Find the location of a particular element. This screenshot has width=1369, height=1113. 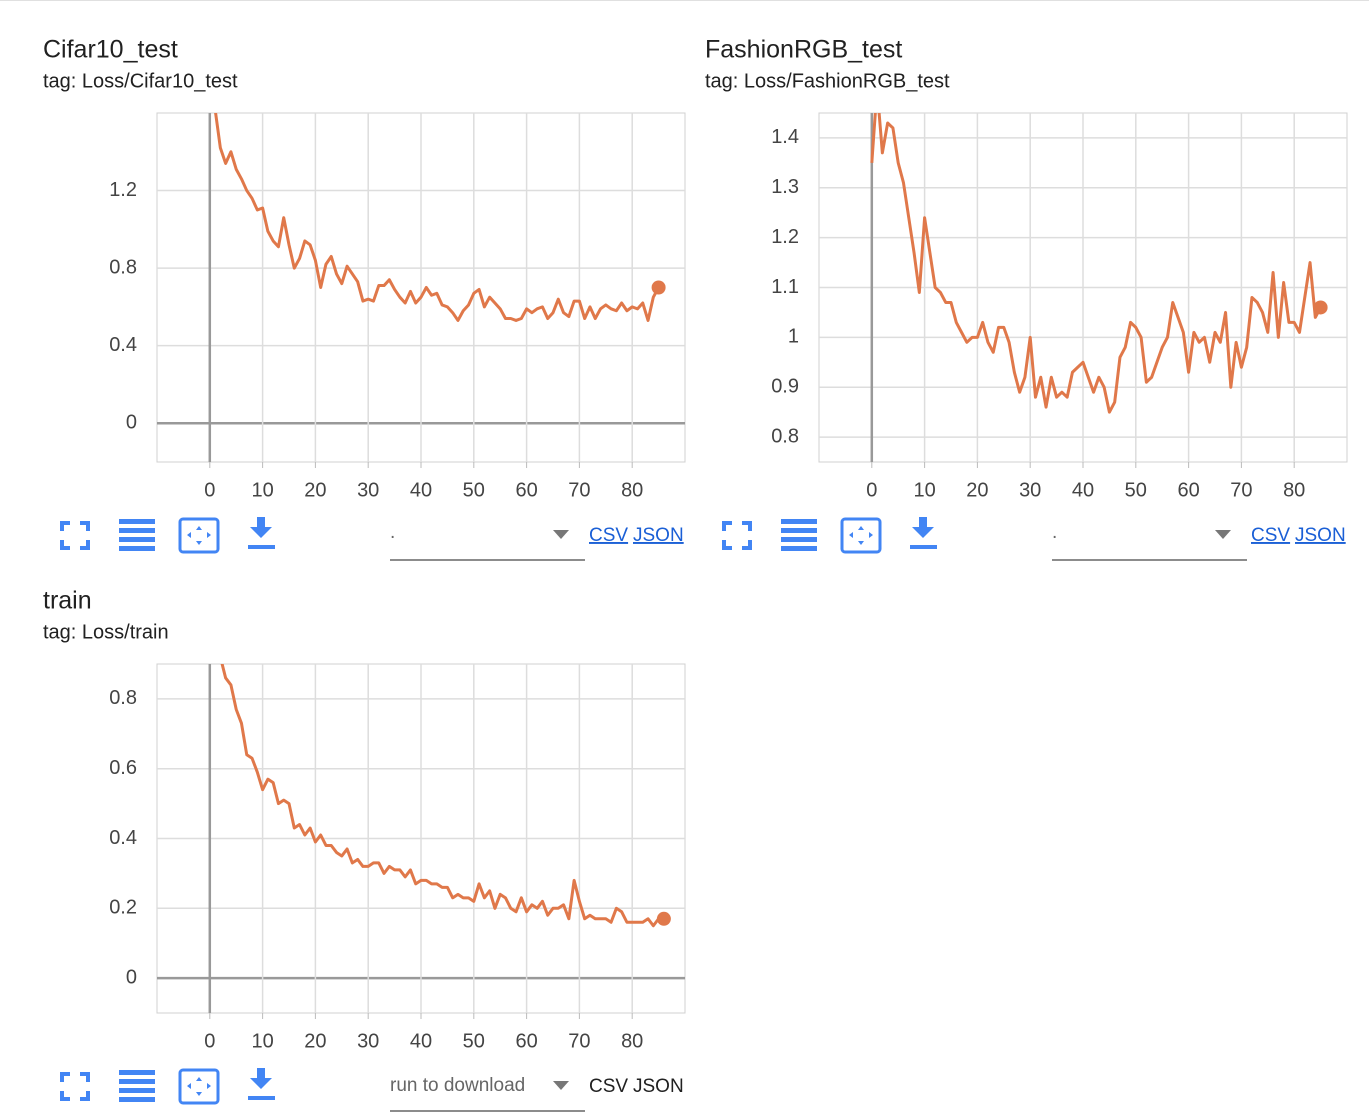

y-tick-label: 1.3 is located at coordinates (785, 187).